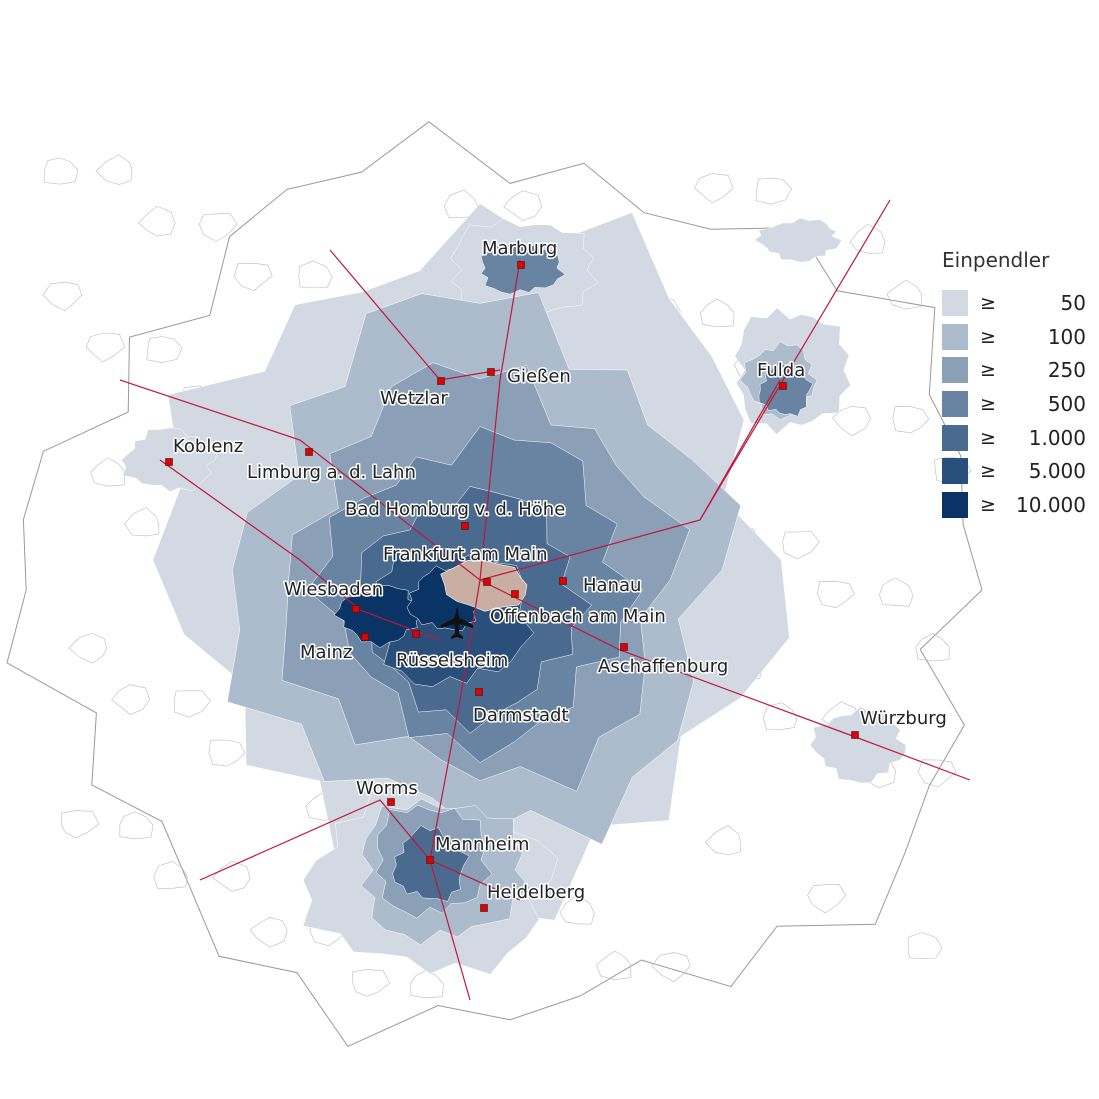  What do you see at coordinates (1017, 404) in the screenshot?
I see `legend-item: ≥500` at bounding box center [1017, 404].